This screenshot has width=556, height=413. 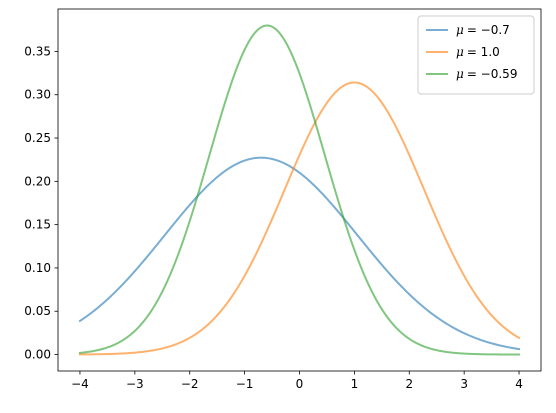 What do you see at coordinates (80, 384) in the screenshot?
I see `x-tick-label: −4` at bounding box center [80, 384].